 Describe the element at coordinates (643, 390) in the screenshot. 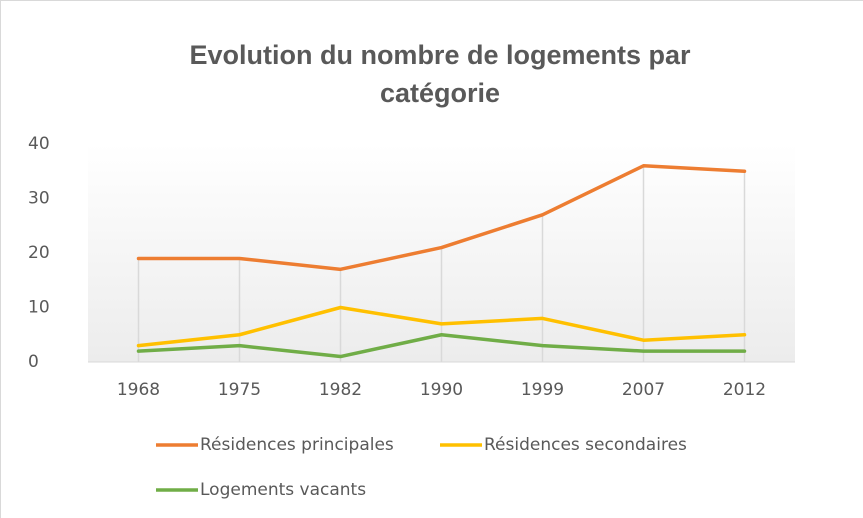

I see `x-tick-label: 2007` at that location.